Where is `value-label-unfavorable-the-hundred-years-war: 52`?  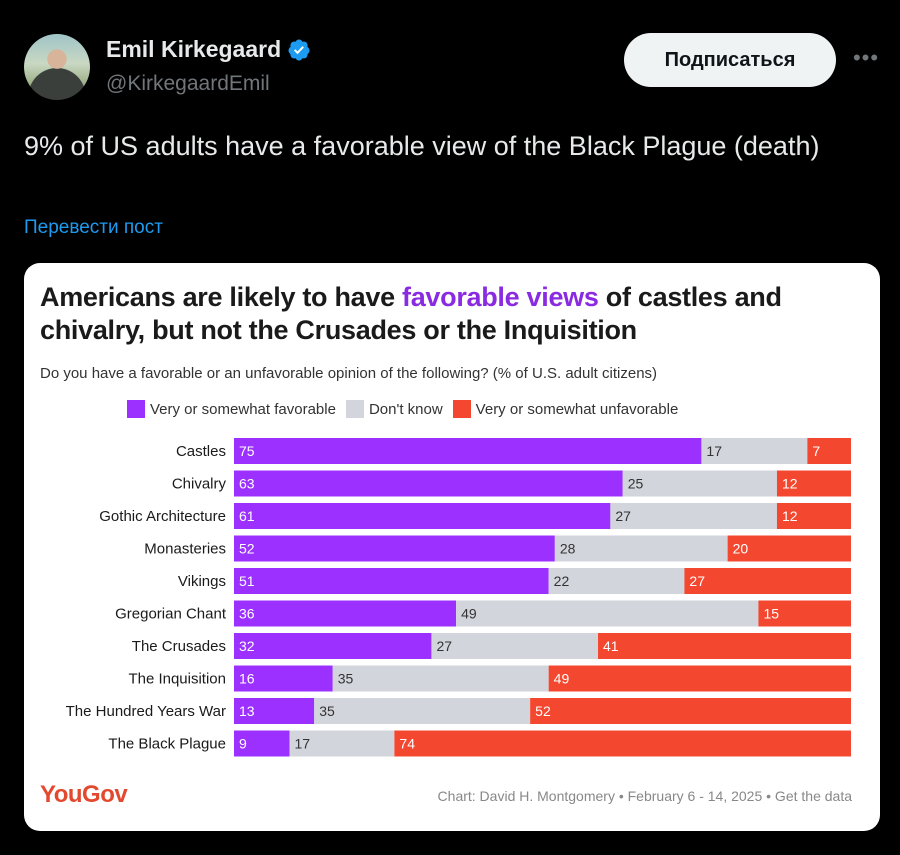 value-label-unfavorable-the-hundred-years-war: 52 is located at coordinates (543, 711).